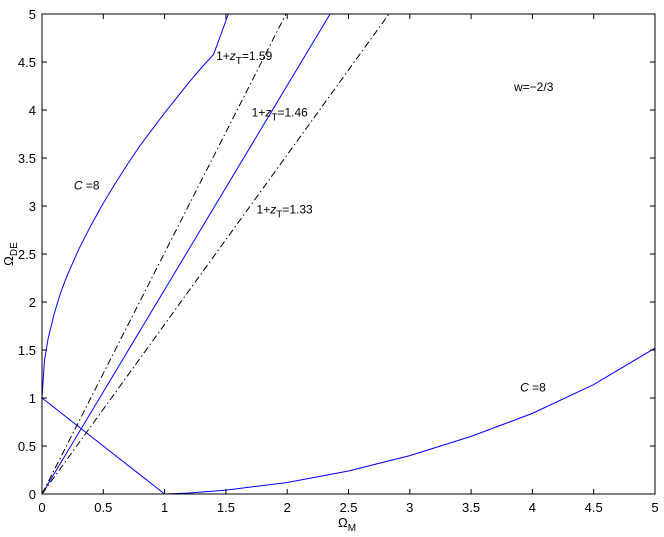 This screenshot has height=537, width=664. I want to click on x-tick-label: 3, so click(409, 507).